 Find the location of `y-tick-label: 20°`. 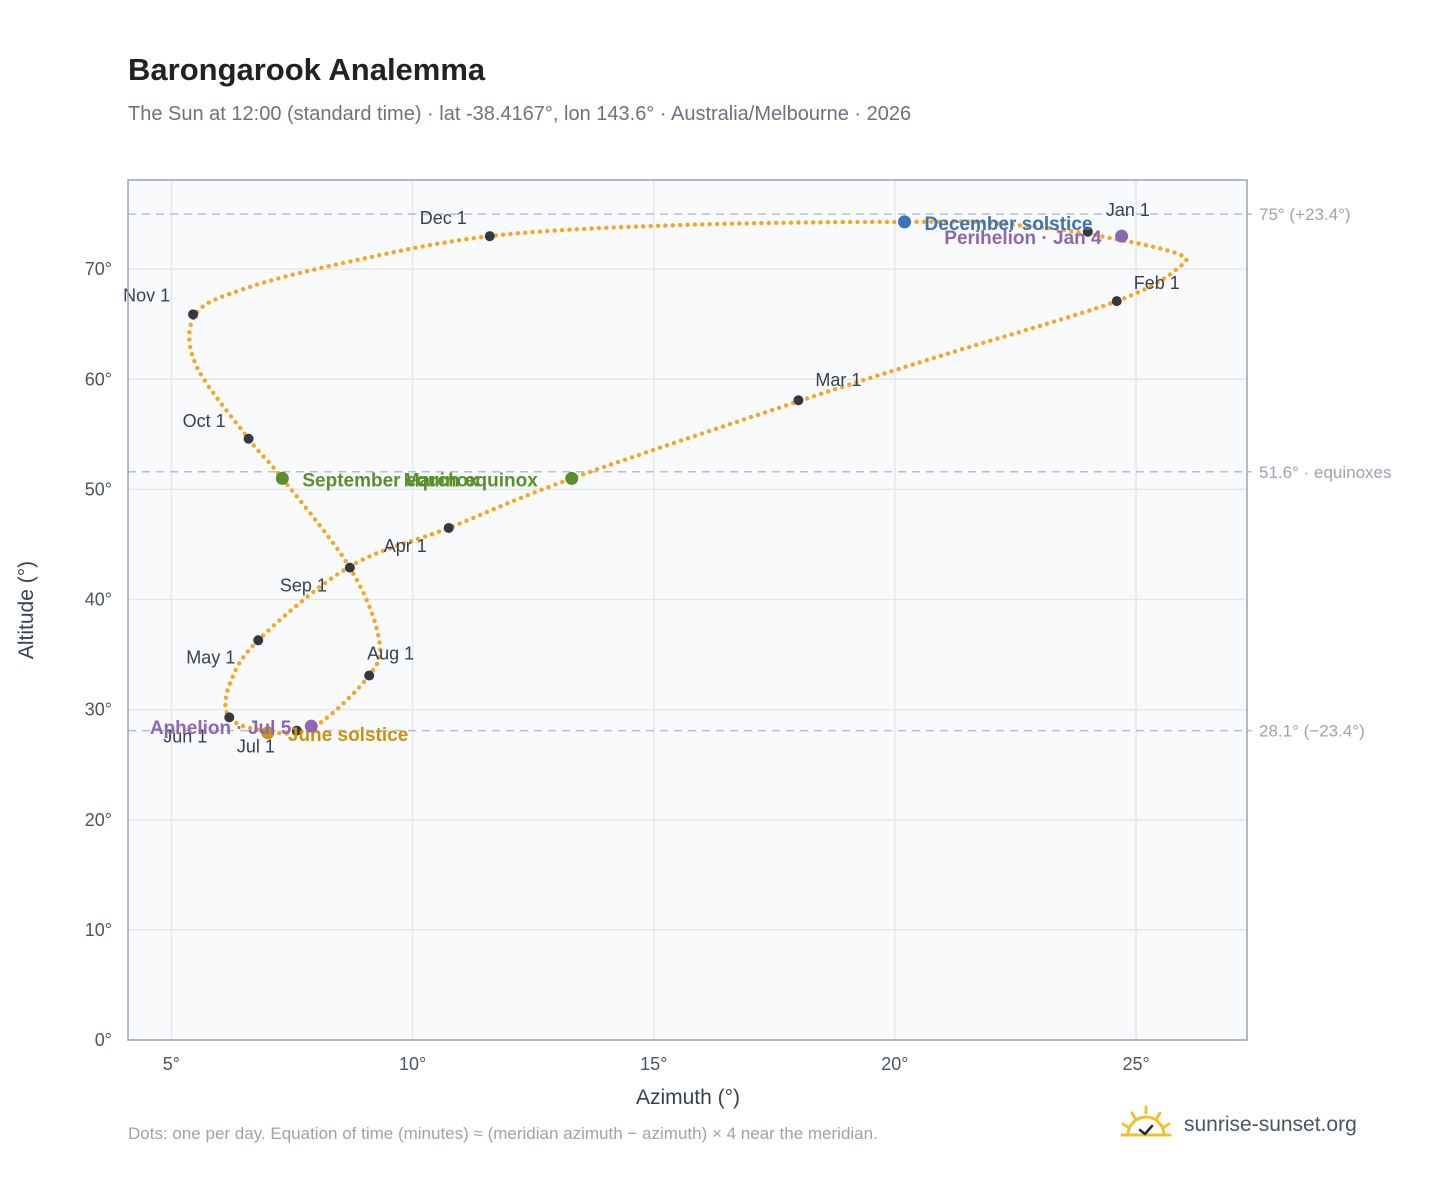

y-tick-label: 20° is located at coordinates (98, 820).